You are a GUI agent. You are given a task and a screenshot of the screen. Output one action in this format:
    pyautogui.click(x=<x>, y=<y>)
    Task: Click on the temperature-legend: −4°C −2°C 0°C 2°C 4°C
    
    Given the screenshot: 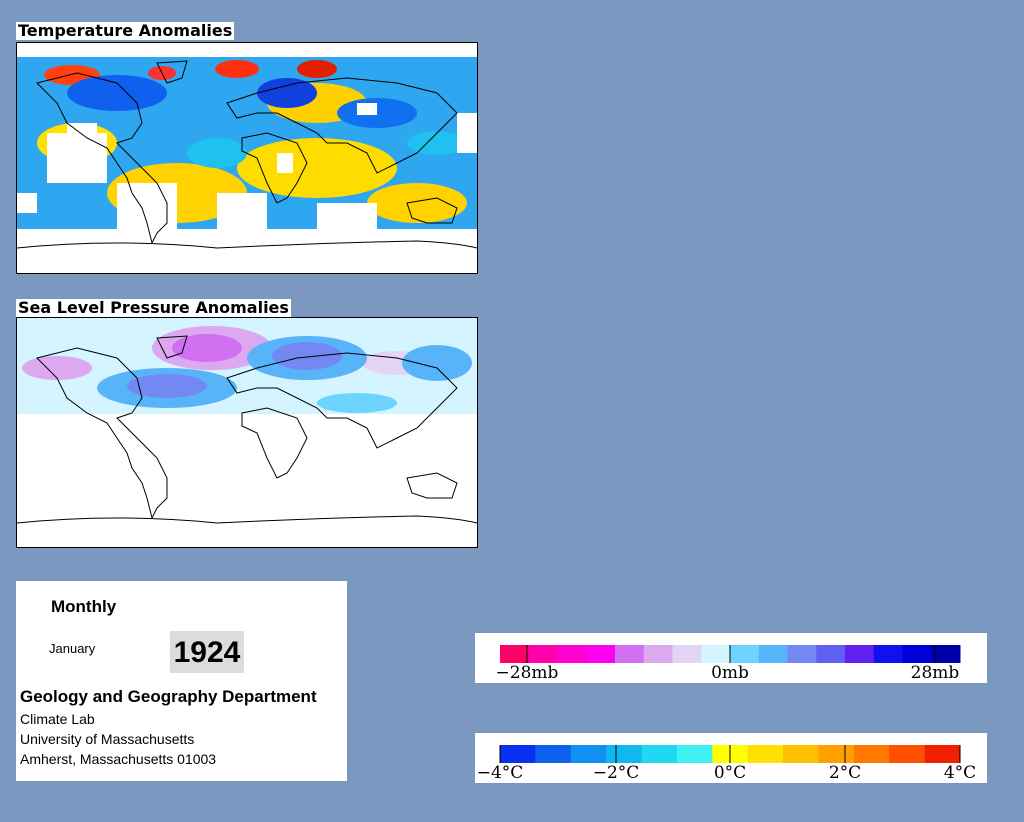 What is the action you would take?
    pyautogui.click(x=731, y=758)
    